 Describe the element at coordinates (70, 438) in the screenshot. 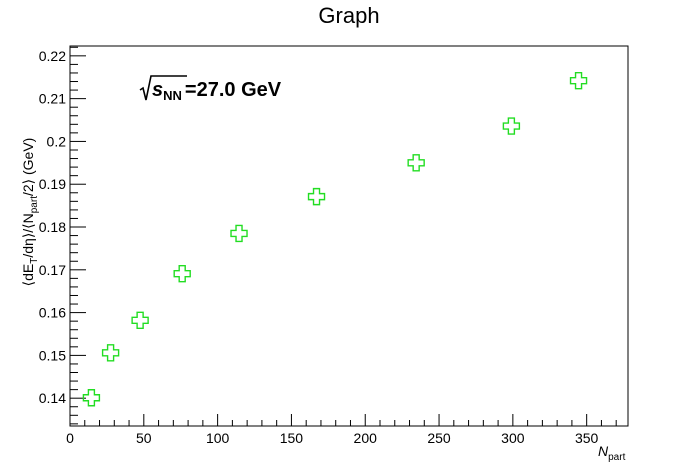

I see `x-tick-label: 0` at that location.